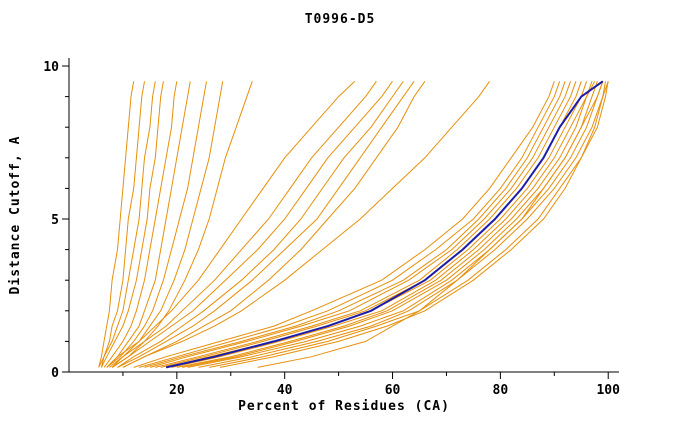 Image resolution: width=680 pixels, height=440 pixels. Describe the element at coordinates (55, 220) in the screenshot. I see `y-tick-label: 5` at that location.